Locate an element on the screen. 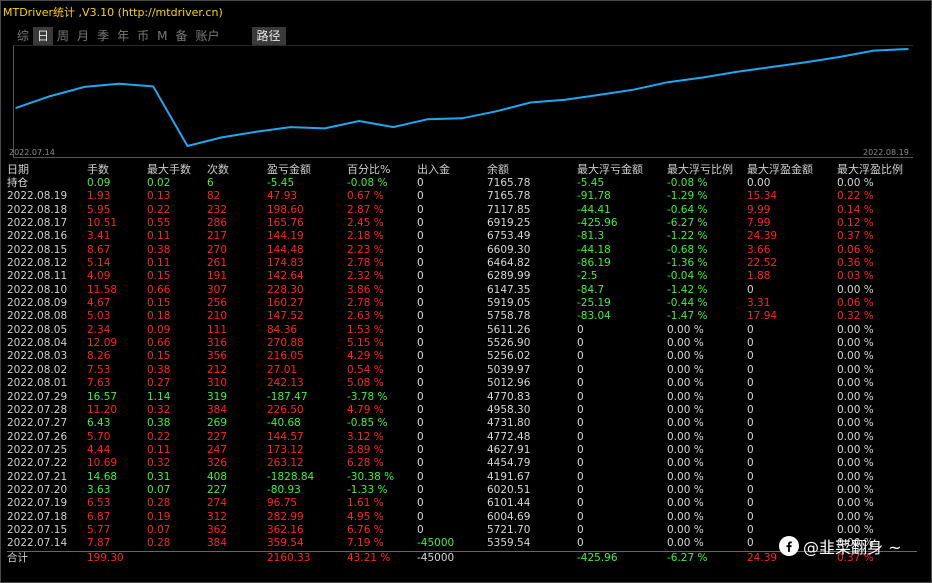  table-cell: 0.13 is located at coordinates (159, 196).